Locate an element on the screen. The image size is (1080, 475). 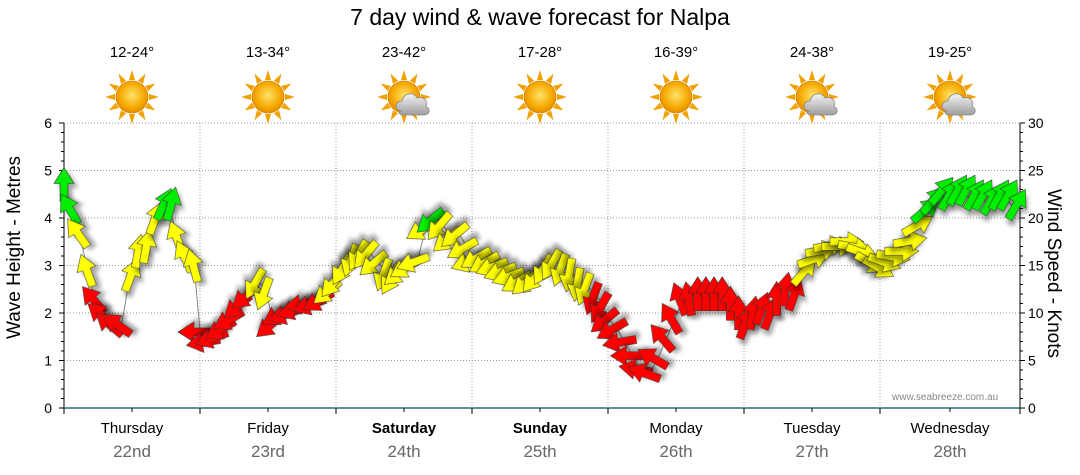
day-temperature: 24-38° is located at coordinates (812, 52).